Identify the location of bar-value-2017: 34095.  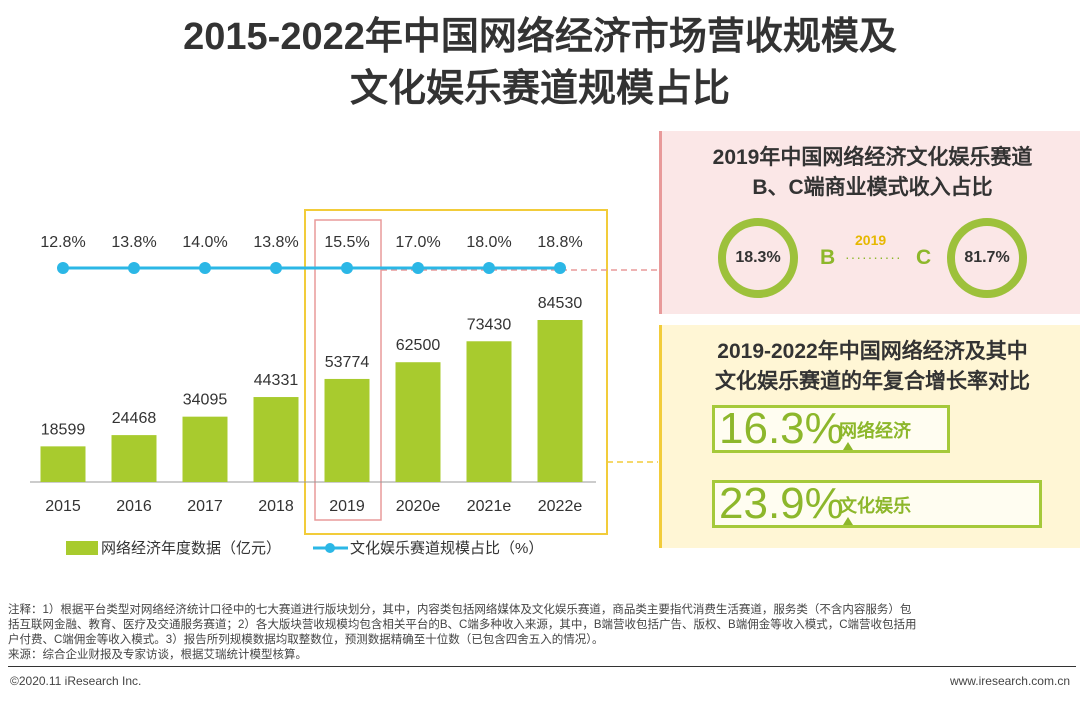
(205, 400).